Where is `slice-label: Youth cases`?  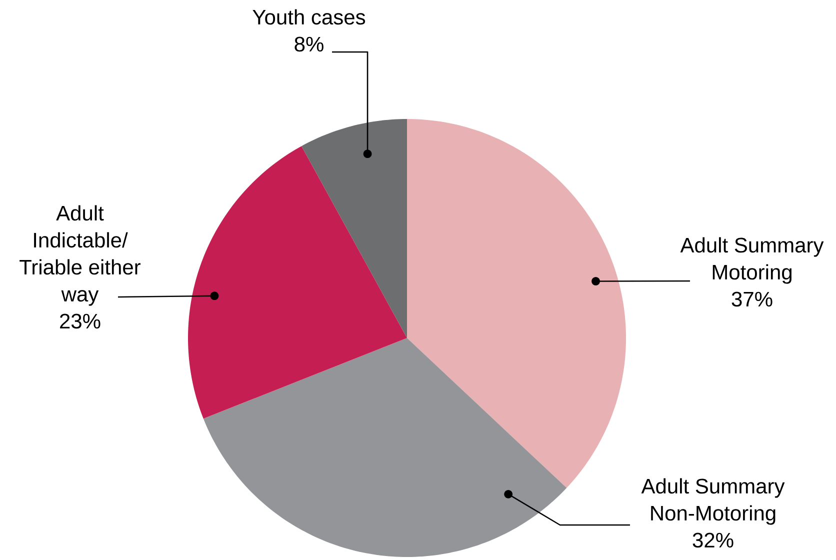
slice-label: Youth cases is located at coordinates (309, 17).